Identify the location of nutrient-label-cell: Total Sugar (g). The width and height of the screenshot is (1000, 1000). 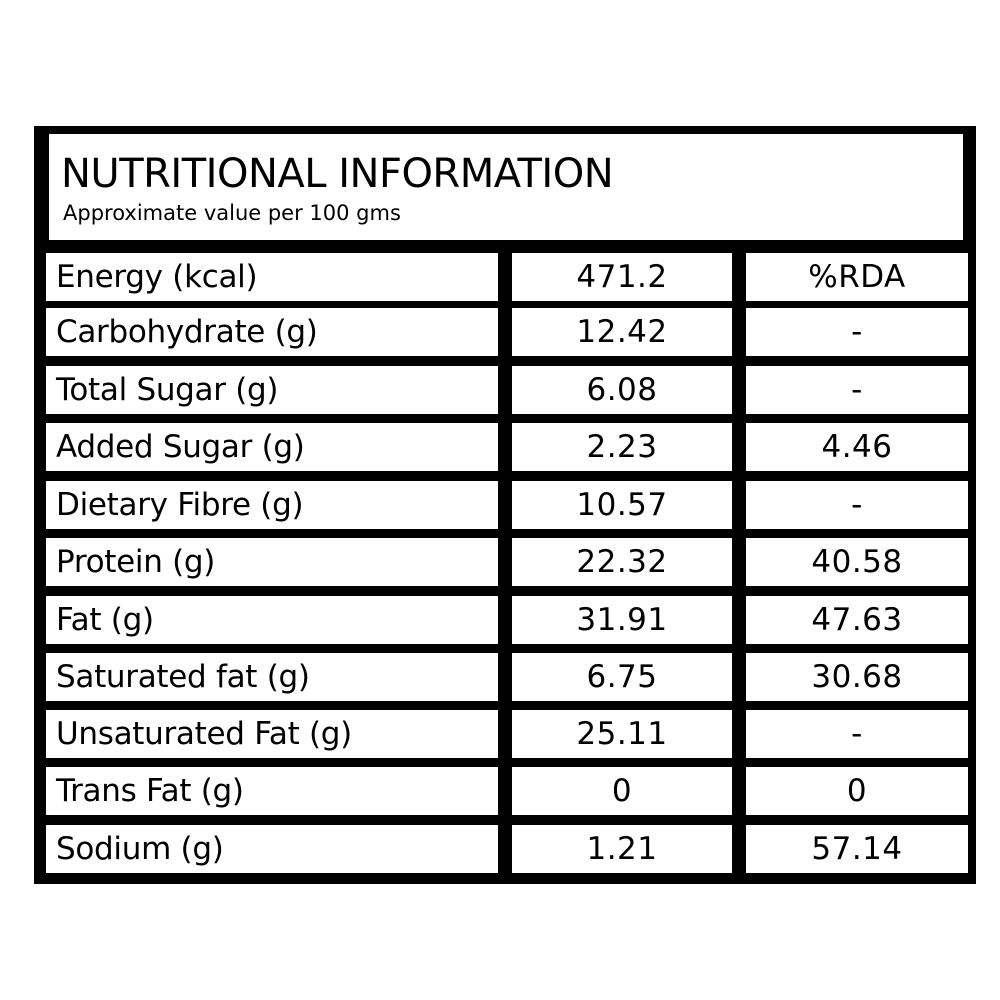
(272, 390).